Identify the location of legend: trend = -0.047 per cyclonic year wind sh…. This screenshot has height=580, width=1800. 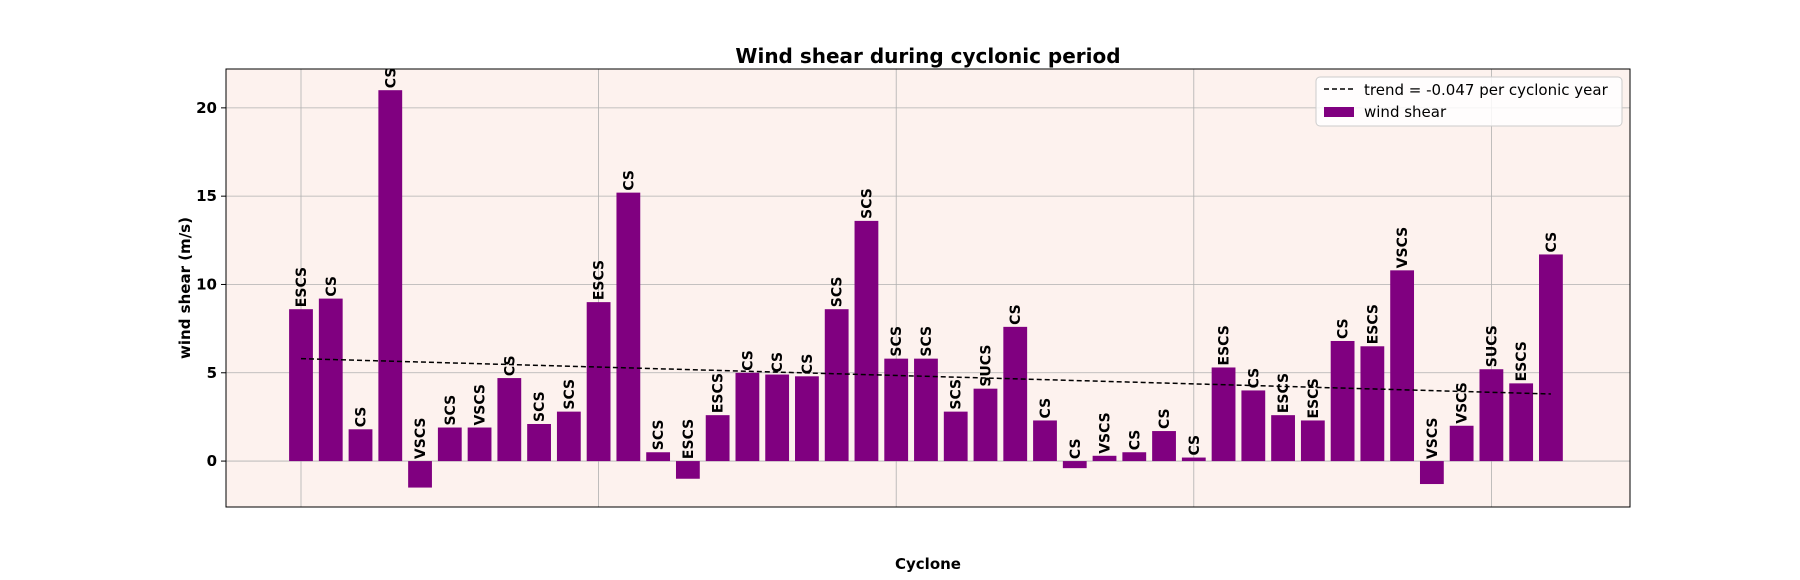
(1469, 101).